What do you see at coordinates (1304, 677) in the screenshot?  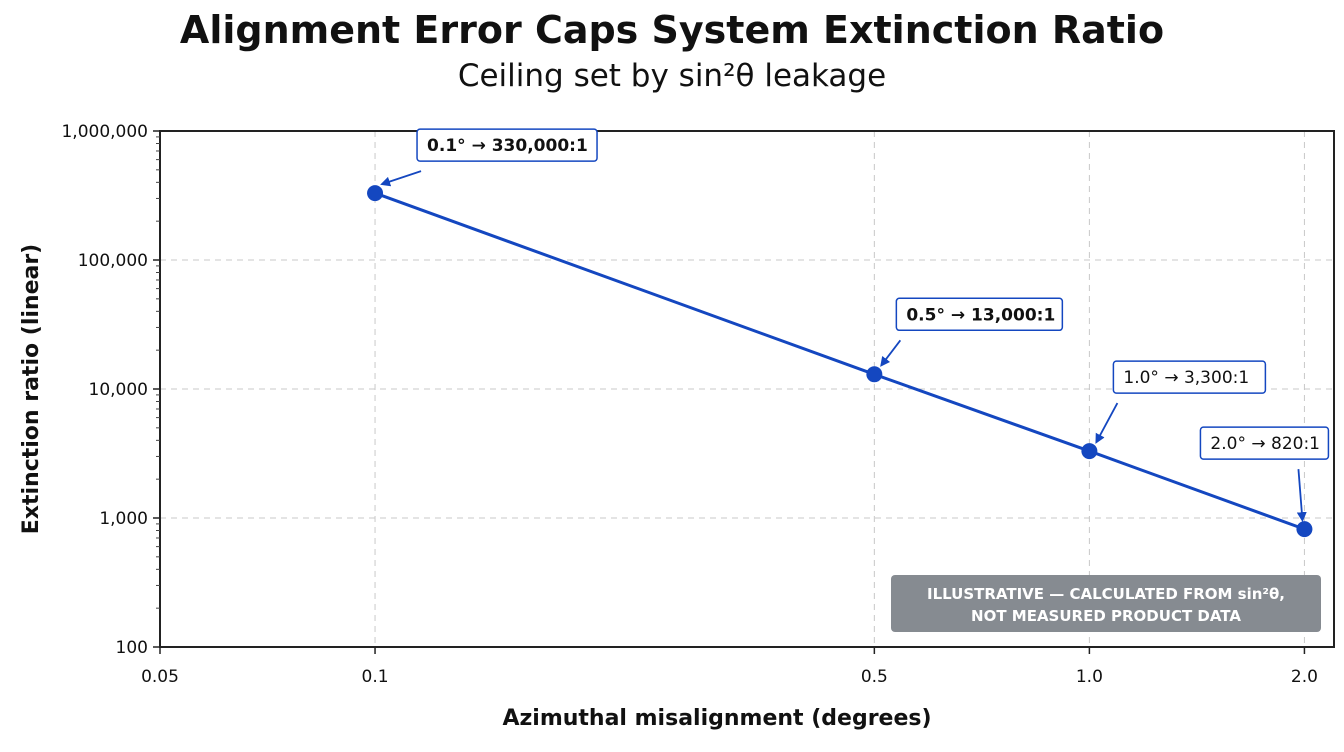 I see `x-tick-label: 2.0` at bounding box center [1304, 677].